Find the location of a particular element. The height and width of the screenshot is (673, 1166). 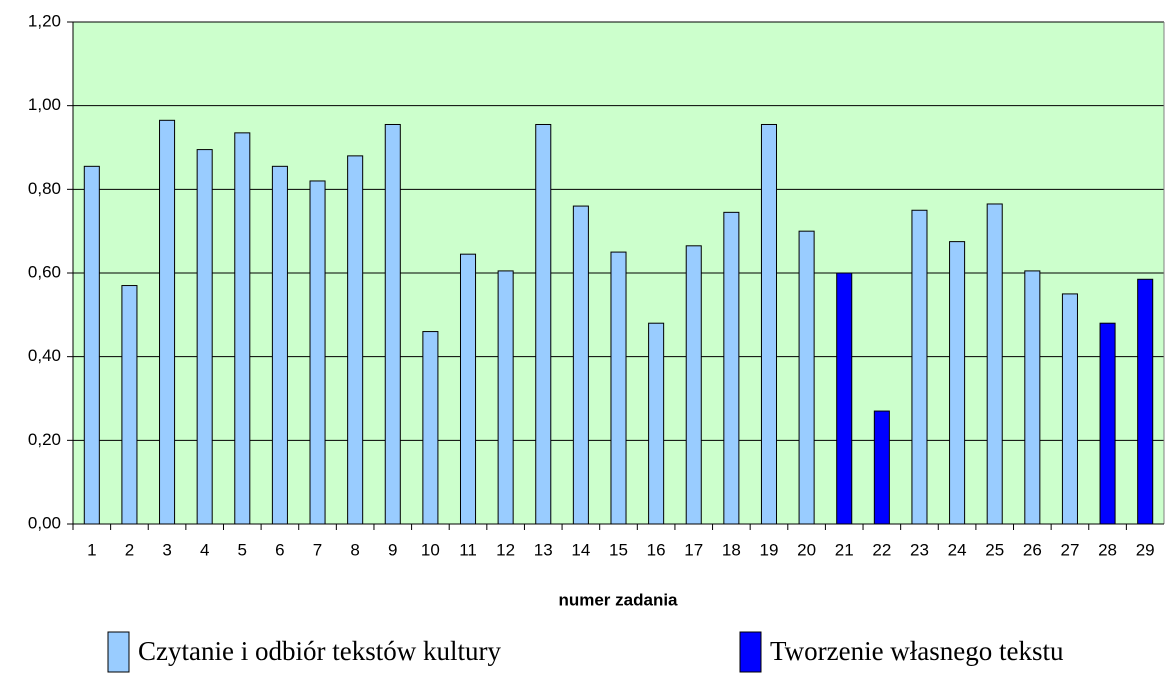

x-tick-label: 6 is located at coordinates (279, 549).